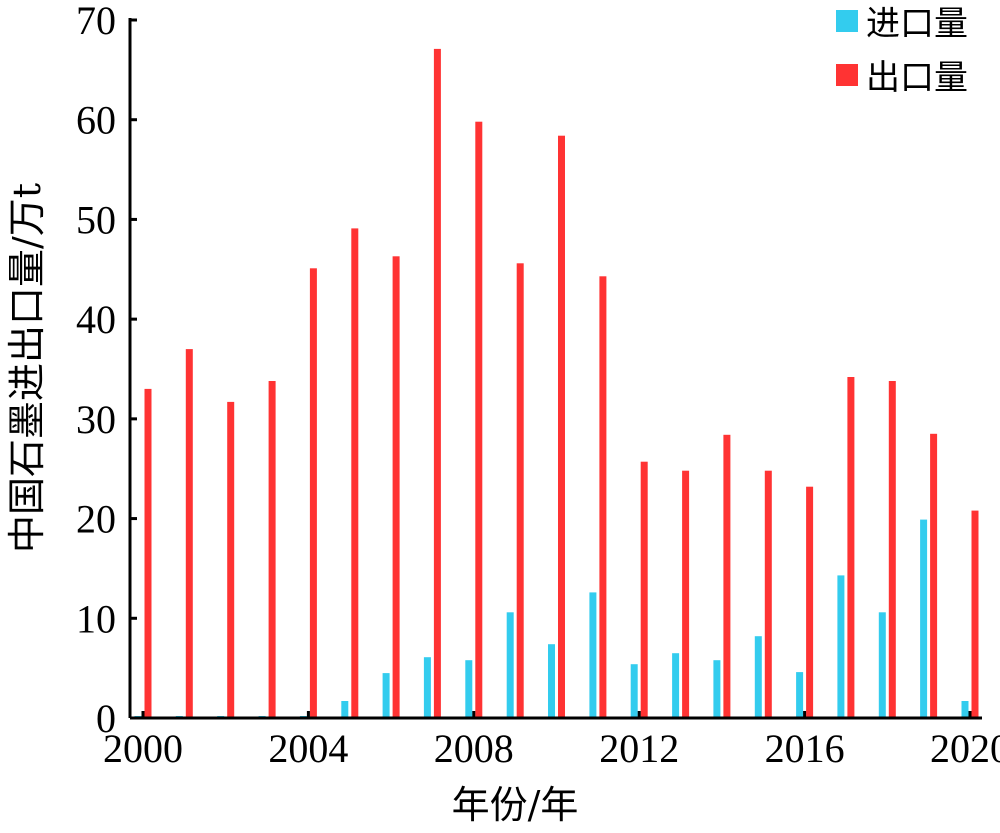 Image resolution: width=1000 pixels, height=833 pixels. Describe the element at coordinates (551, 681) in the screenshot. I see `import-bar-2010` at that location.